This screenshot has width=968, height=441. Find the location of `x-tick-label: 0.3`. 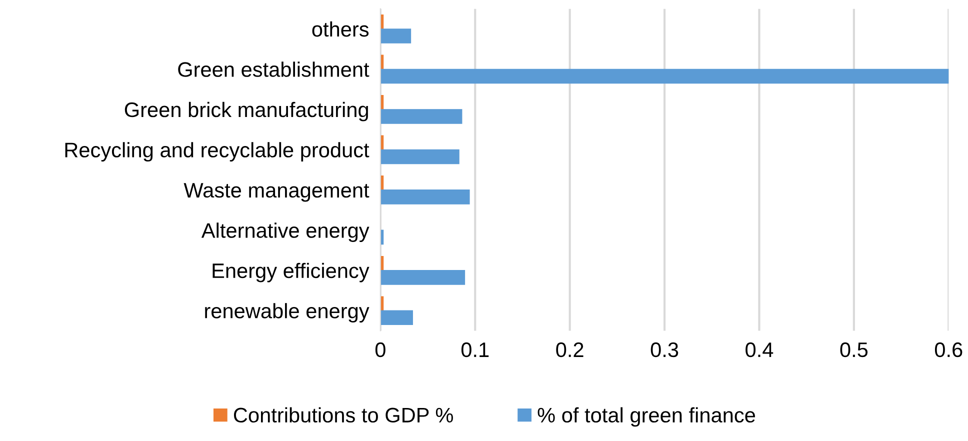

x-tick-label: 0.3 is located at coordinates (664, 350).